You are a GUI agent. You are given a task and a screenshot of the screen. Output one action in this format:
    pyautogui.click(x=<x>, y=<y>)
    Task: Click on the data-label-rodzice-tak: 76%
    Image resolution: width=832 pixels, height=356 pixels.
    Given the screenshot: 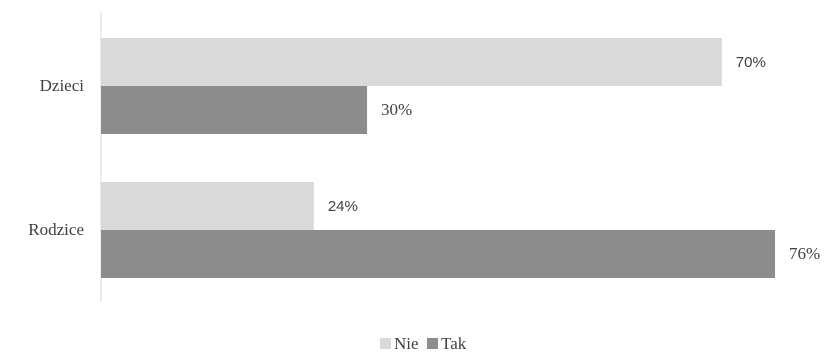 What is the action you would take?
    pyautogui.click(x=804, y=253)
    